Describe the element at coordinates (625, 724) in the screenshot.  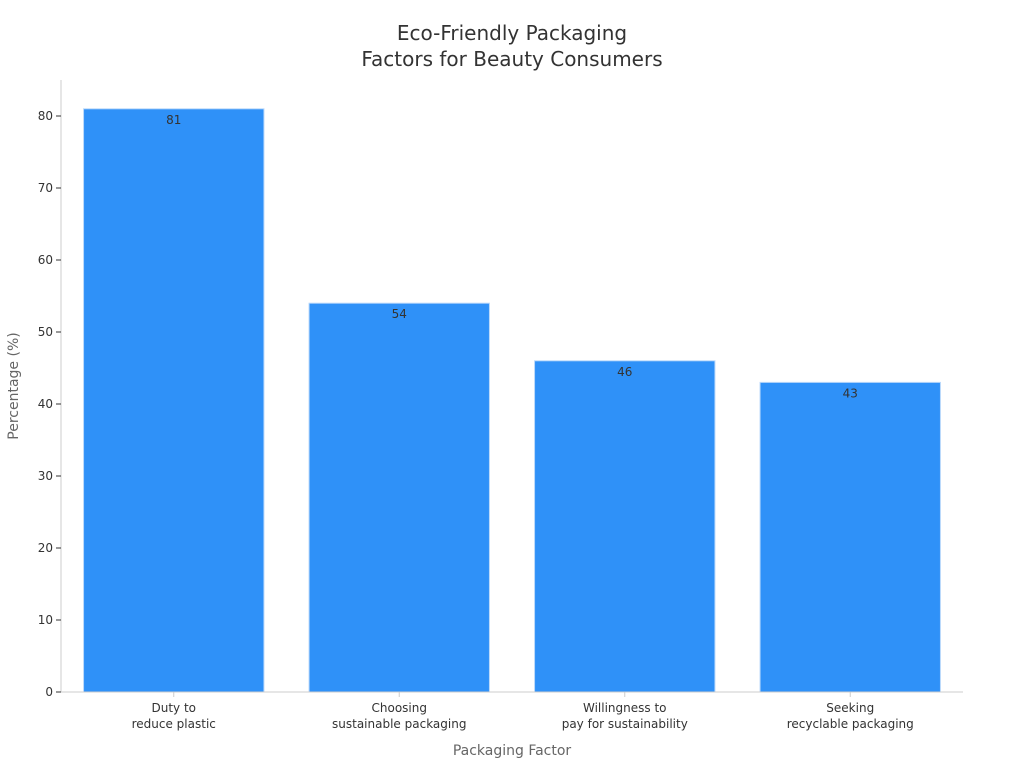
I see `x-tick-label: pay for sustainability` at that location.